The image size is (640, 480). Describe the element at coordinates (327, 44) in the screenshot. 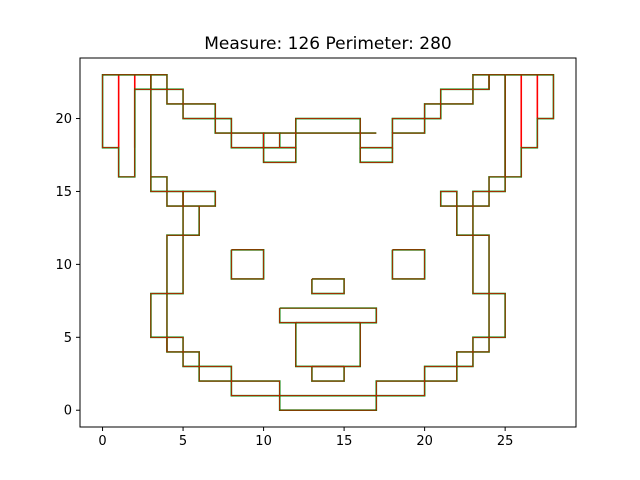

I see `chart-title: Measure: 126 Perimeter: 280` at that location.